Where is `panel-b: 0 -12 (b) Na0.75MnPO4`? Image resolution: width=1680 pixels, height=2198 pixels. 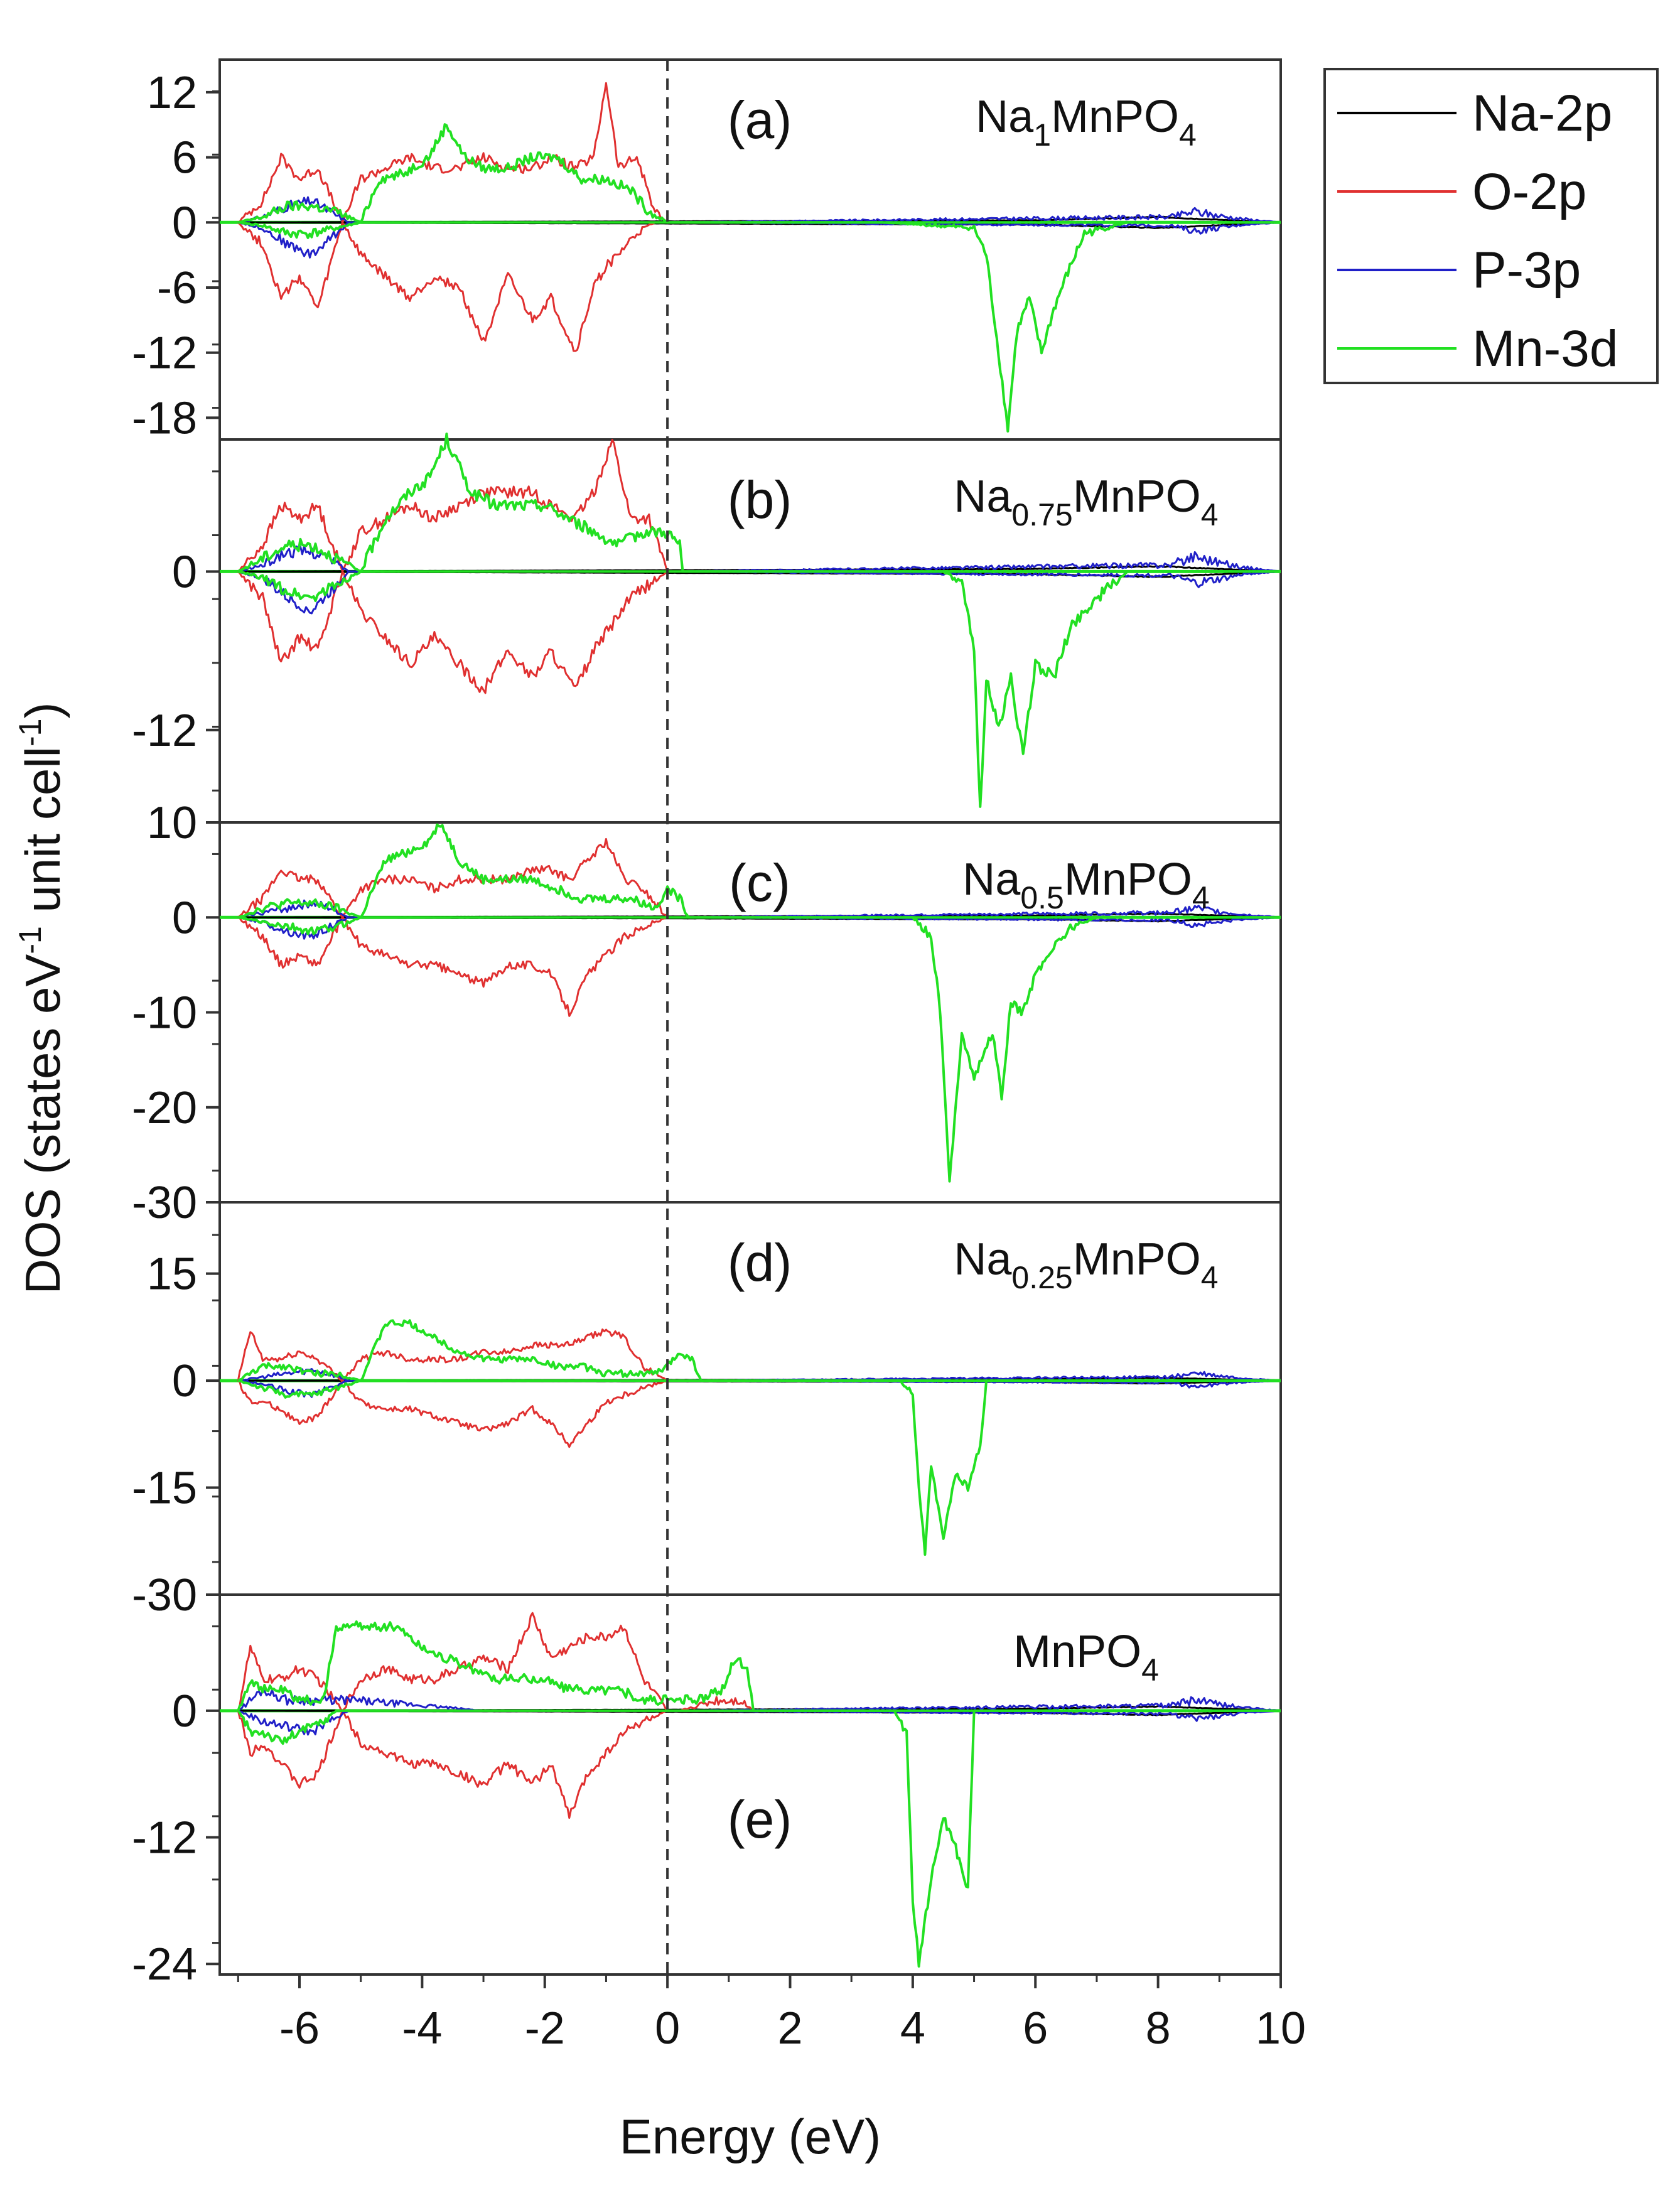 panel-b: 0 -12 (b) Na0.75MnPO4 is located at coordinates (707, 629).